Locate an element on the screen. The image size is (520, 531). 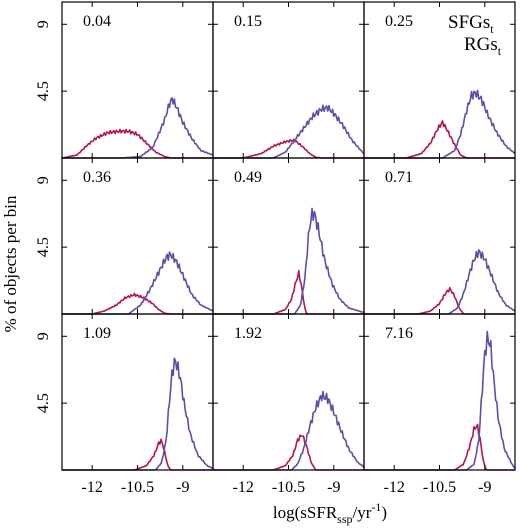
legend-rg-label: RGst is located at coordinates (483, 46).